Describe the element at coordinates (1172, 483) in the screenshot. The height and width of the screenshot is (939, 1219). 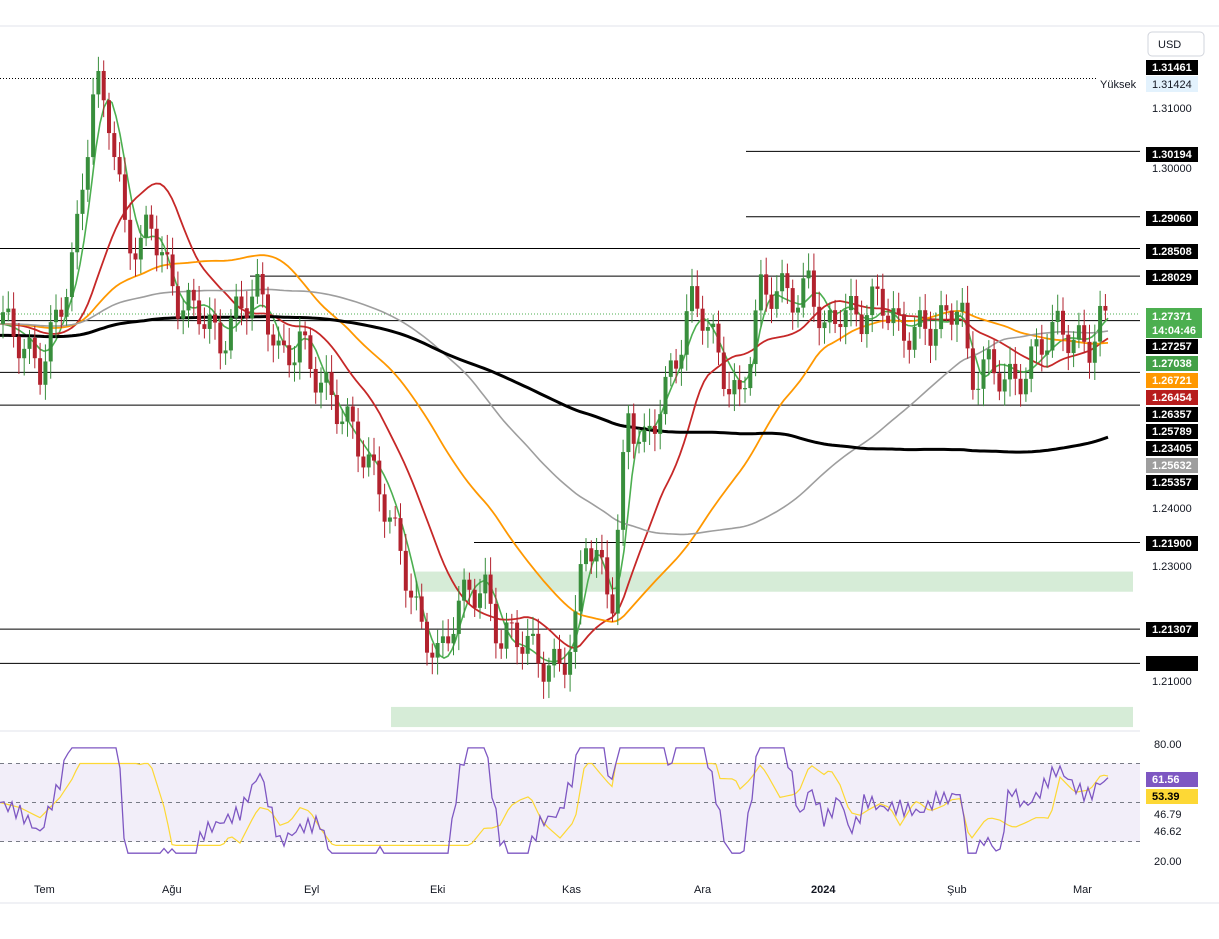
I see `tag-ma-black: 1.25357` at that location.